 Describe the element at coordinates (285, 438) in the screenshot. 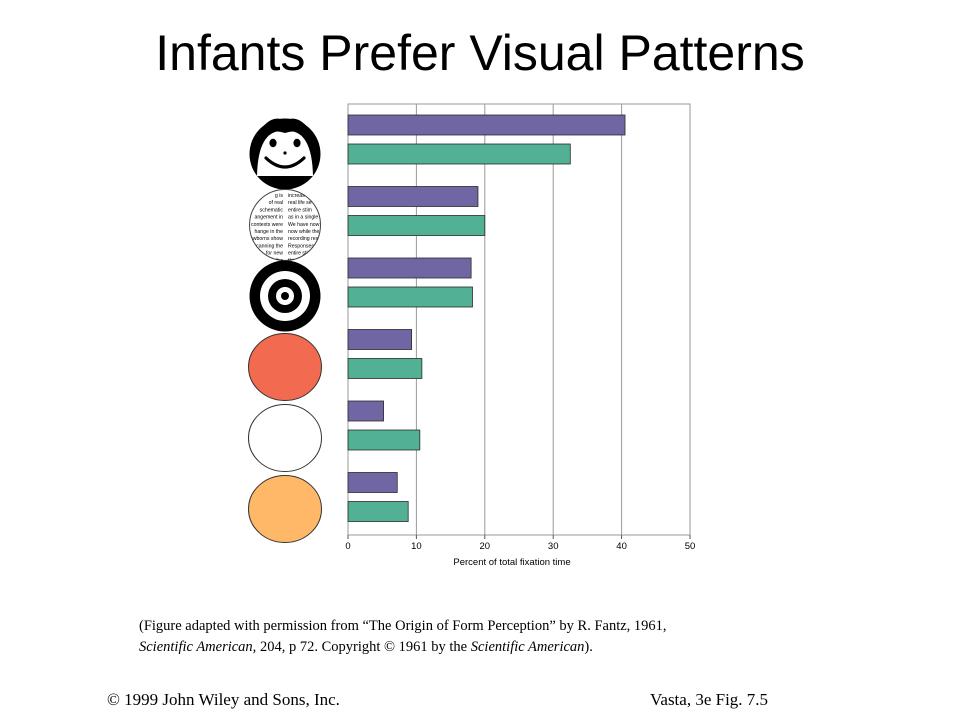

I see `white-circle-stimulus` at that location.